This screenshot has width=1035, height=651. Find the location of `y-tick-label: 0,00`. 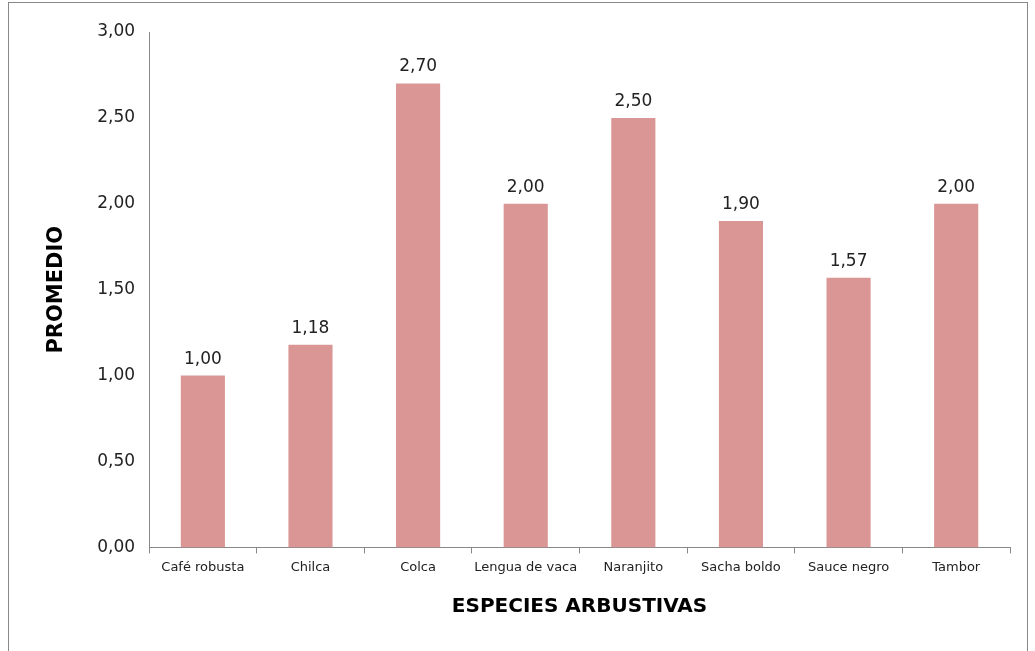

y-tick-label: 0,00 is located at coordinates (116, 545).